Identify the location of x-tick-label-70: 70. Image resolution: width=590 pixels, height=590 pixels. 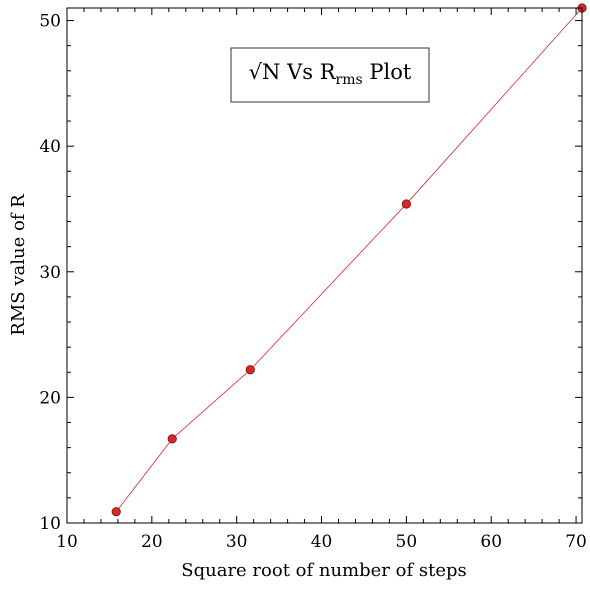
(576, 542).